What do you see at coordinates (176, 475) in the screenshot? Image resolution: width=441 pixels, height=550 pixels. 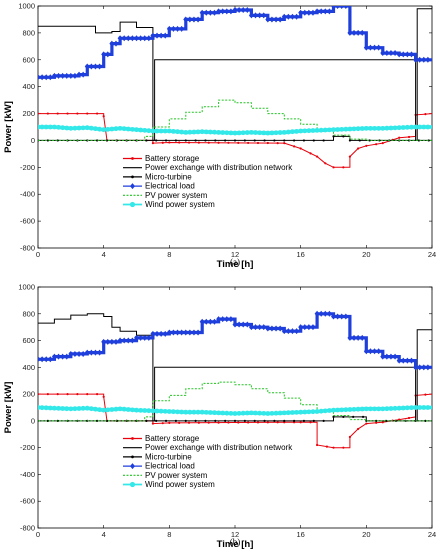 I see `legend-label: PV power system` at bounding box center [176, 475].